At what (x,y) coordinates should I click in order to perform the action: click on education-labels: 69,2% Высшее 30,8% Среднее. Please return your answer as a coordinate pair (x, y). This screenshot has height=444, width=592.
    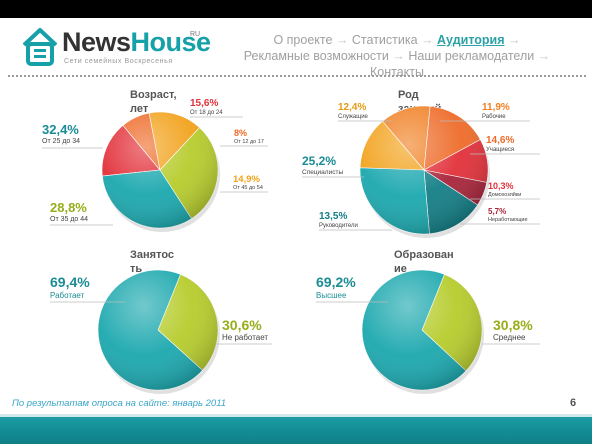
    Looking at the image, I should click on (428, 309).